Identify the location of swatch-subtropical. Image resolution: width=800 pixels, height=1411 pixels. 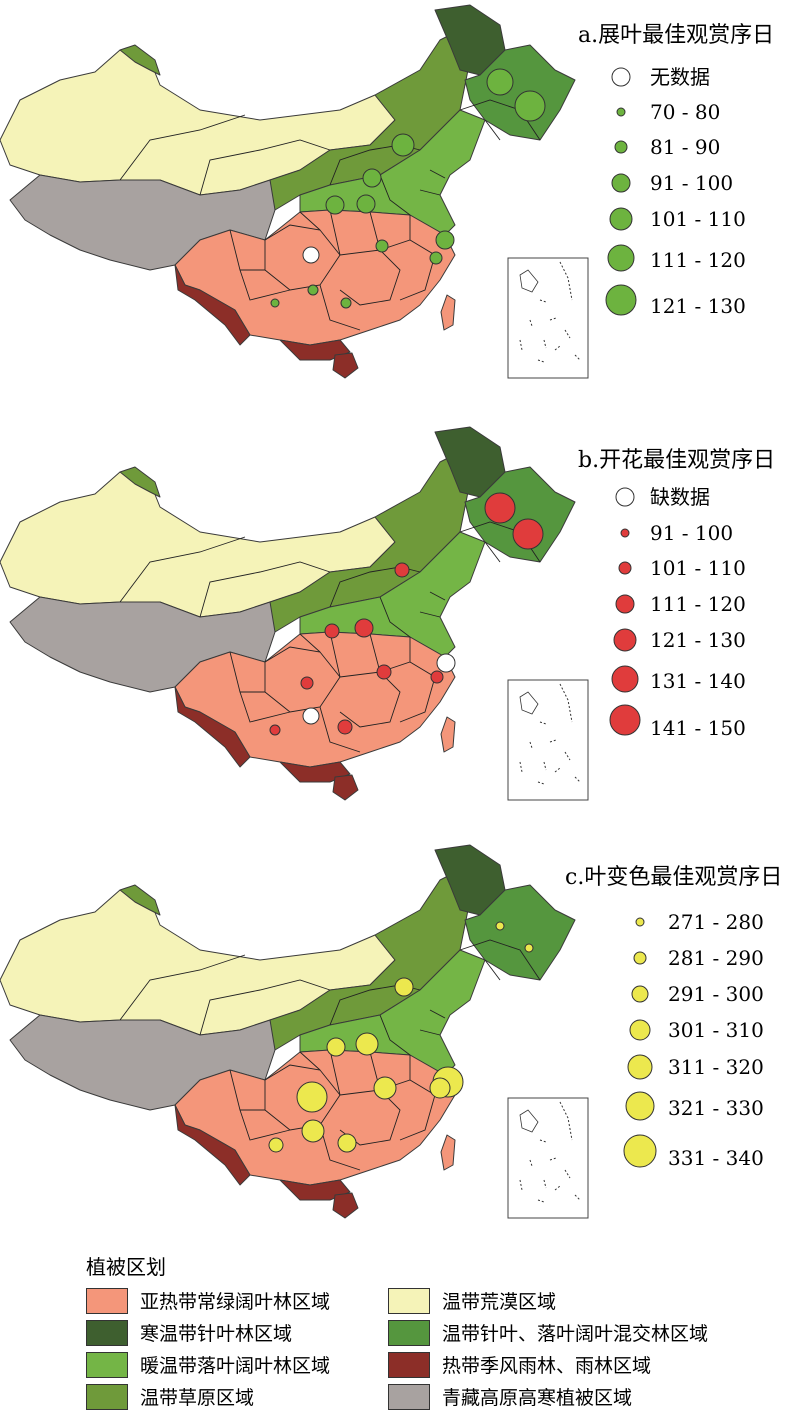
(107, 1300).